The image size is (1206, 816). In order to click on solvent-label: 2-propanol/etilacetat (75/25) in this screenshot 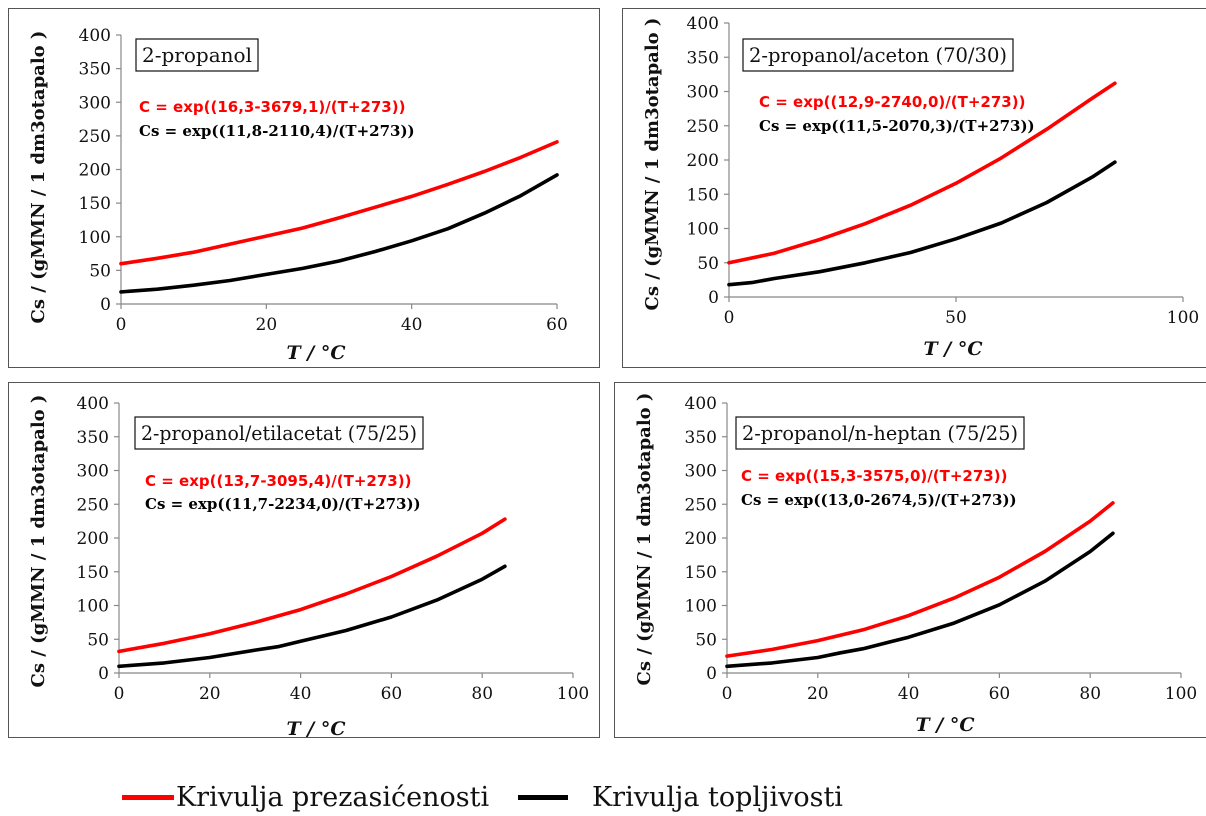, I will do `click(279, 433)`.